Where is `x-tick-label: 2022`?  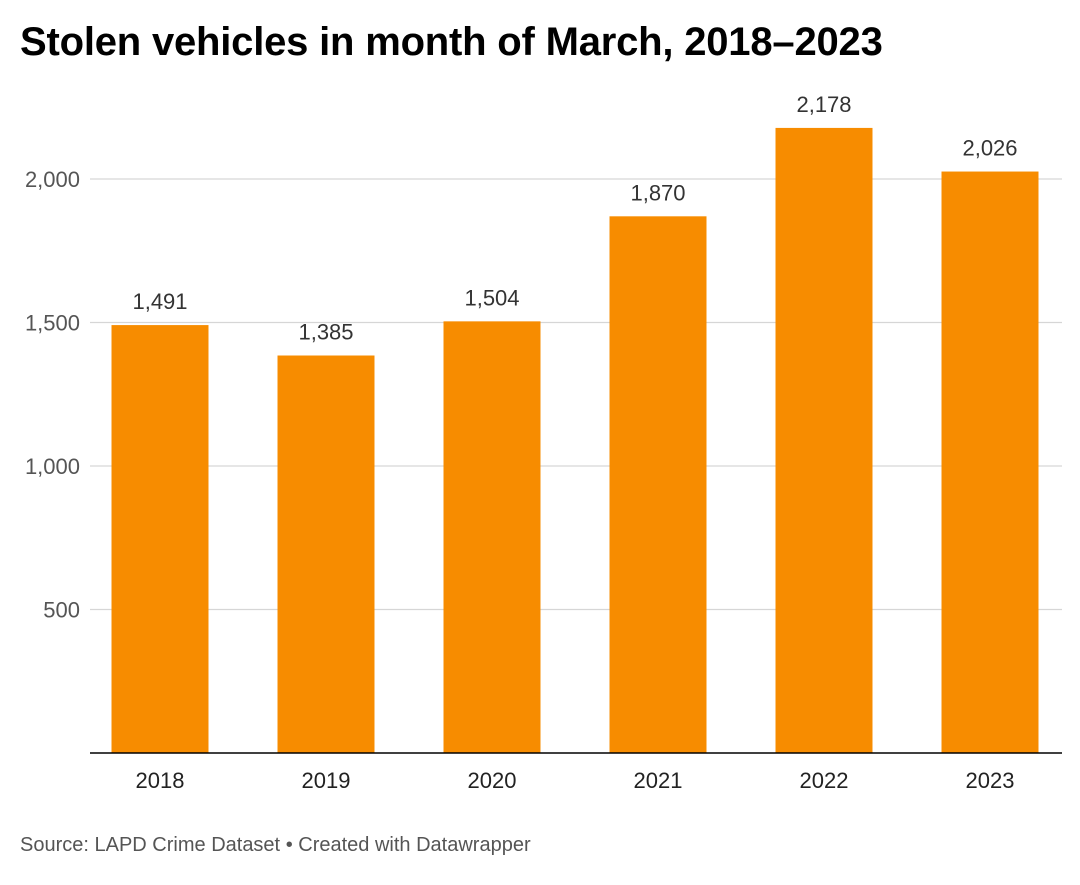
x-tick-label: 2022 is located at coordinates (824, 780).